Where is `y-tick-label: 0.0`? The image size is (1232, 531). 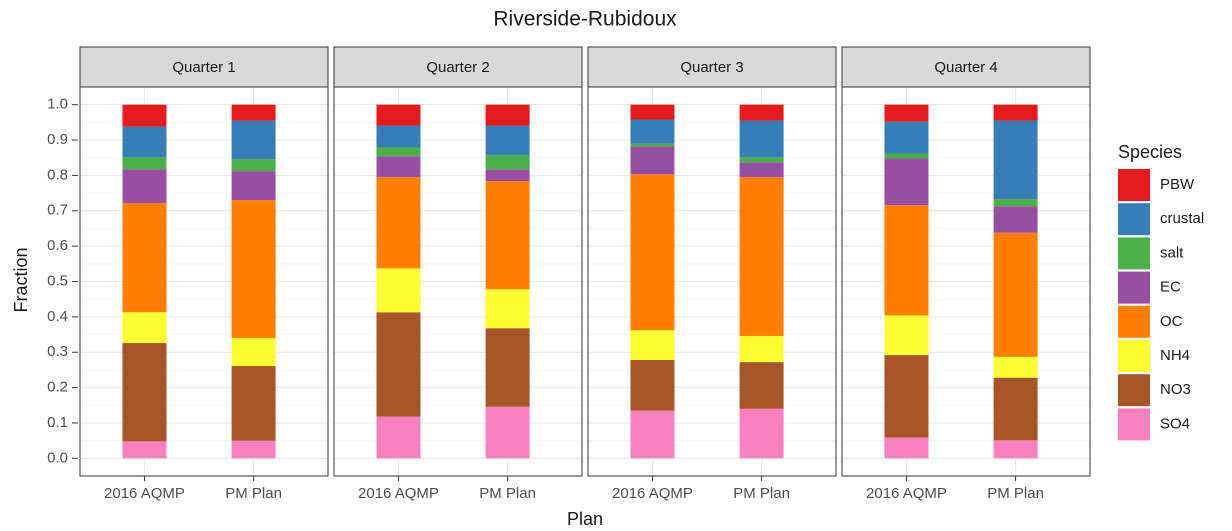
y-tick-label: 0.0 is located at coordinates (57, 457).